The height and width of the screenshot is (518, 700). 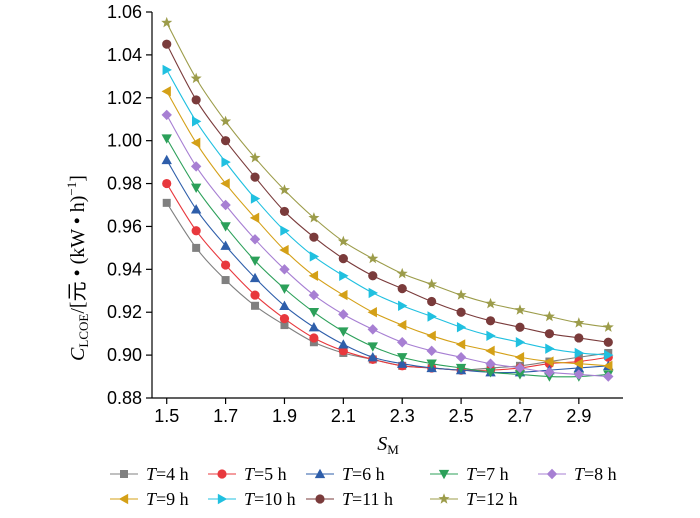 I want to click on legend-label-value: =12 h, so click(x=497, y=499).